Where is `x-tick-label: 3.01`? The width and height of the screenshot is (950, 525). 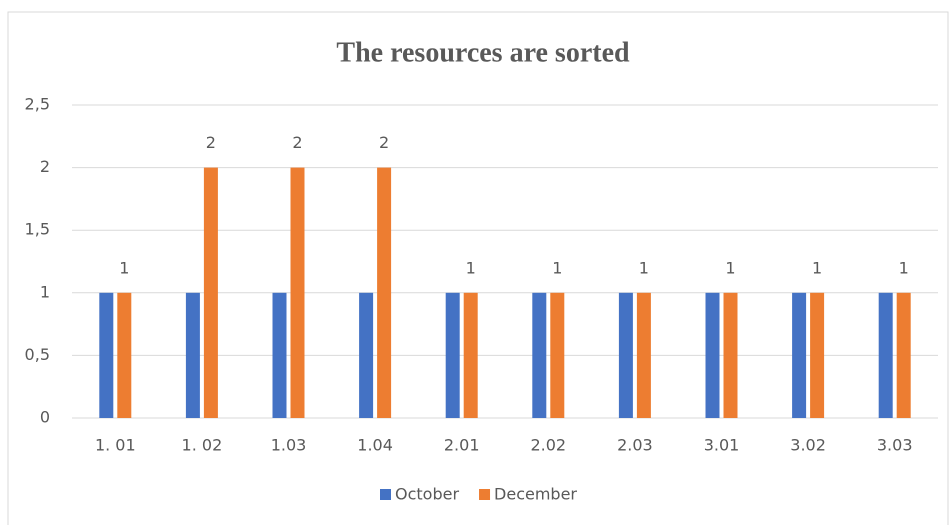 x-tick-label: 3.01 is located at coordinates (722, 445).